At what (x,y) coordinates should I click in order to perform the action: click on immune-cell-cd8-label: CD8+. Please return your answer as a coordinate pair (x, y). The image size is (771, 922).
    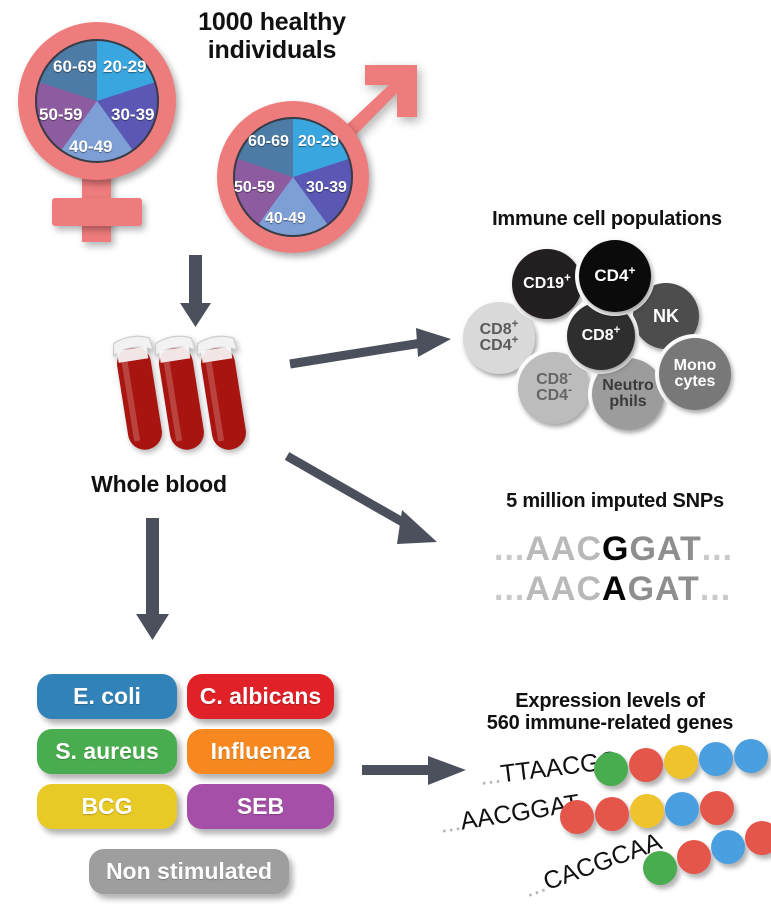
    Looking at the image, I should click on (601, 334).